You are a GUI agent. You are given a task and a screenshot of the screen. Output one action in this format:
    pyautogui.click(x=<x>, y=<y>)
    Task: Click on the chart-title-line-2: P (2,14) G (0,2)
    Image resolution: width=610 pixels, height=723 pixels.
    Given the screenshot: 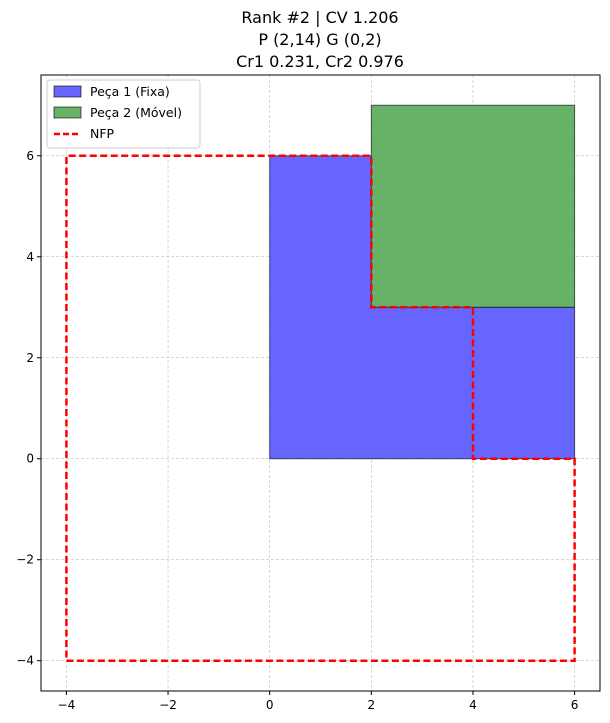 What is the action you would take?
    pyautogui.click(x=319, y=39)
    